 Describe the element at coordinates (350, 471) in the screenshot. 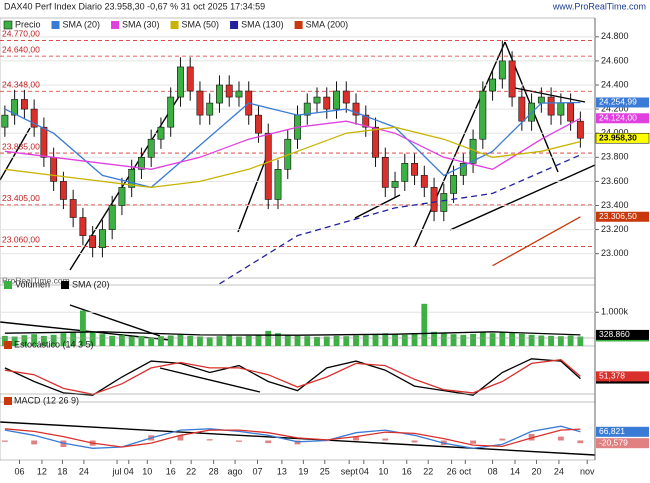

I see `x-tick-label: sept` at that location.